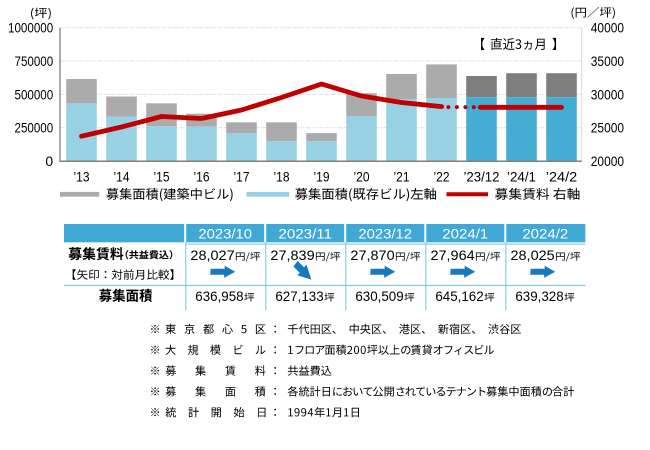 The image size is (650, 450). What do you see at coordinates (607, 28) in the screenshot?
I see `svg-text: 40000` at bounding box center [607, 28].